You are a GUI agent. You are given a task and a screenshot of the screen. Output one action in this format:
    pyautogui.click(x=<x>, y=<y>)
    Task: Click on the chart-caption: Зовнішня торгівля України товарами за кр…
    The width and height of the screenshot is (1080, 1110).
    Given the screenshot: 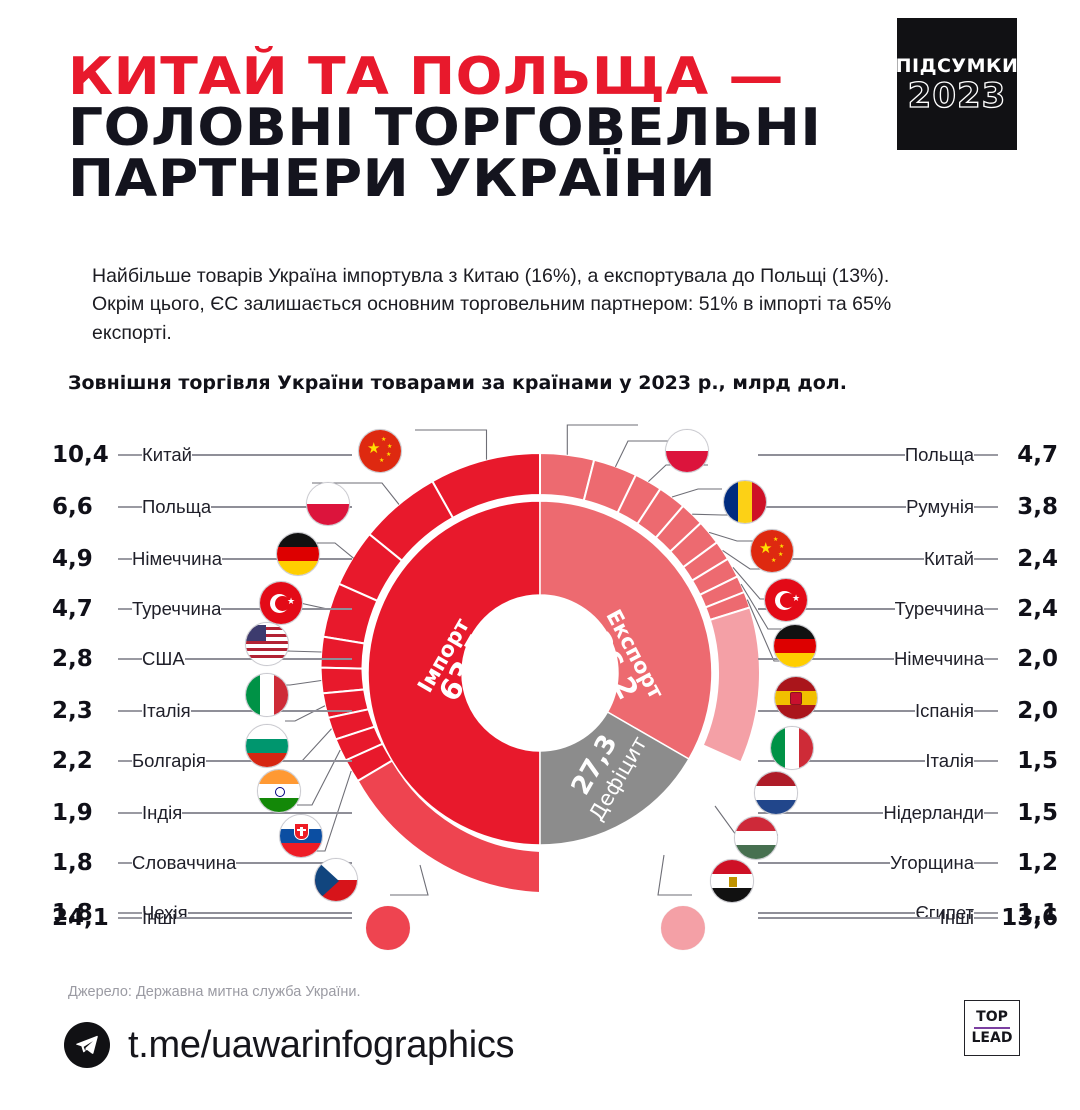 What is the action you would take?
    pyautogui.click(x=457, y=383)
    